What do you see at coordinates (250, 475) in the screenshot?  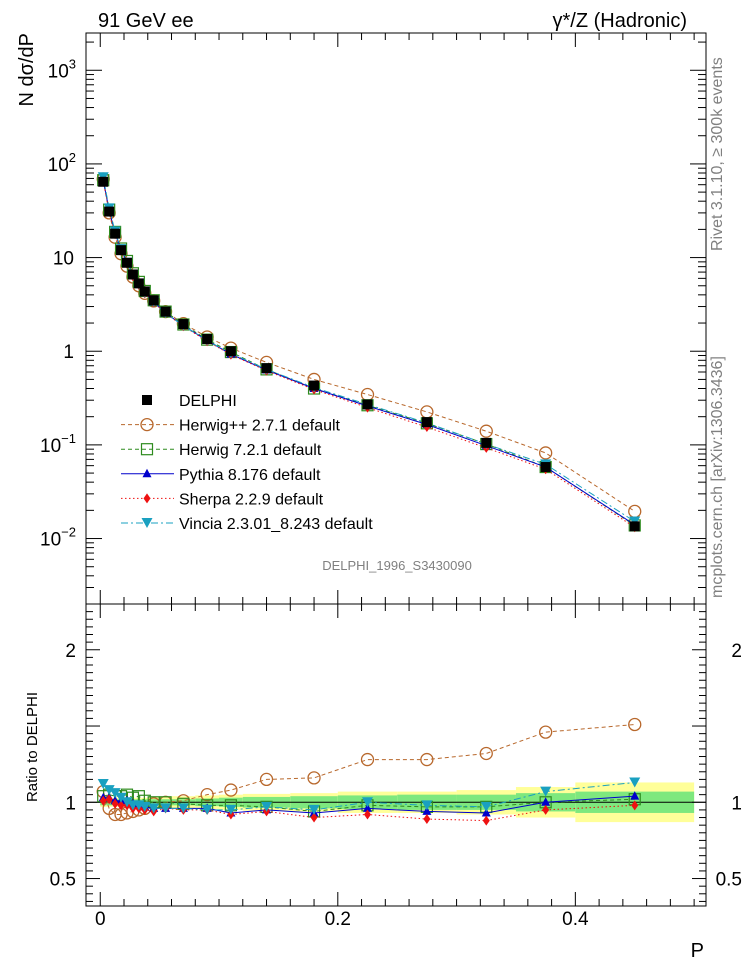 I see `legend-label: Pythia 8.176 default` at bounding box center [250, 475].